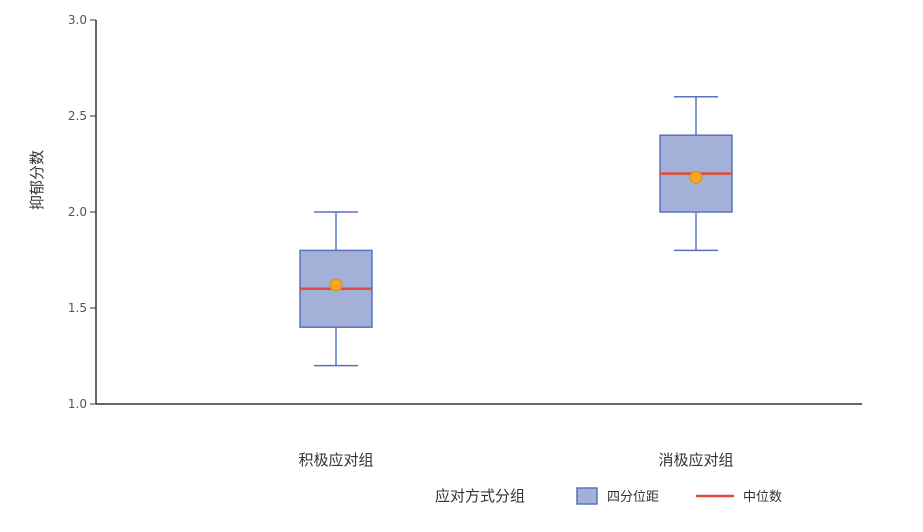 This screenshot has height=532, width=923. I want to click on legend-label: 中位数, so click(762, 497).